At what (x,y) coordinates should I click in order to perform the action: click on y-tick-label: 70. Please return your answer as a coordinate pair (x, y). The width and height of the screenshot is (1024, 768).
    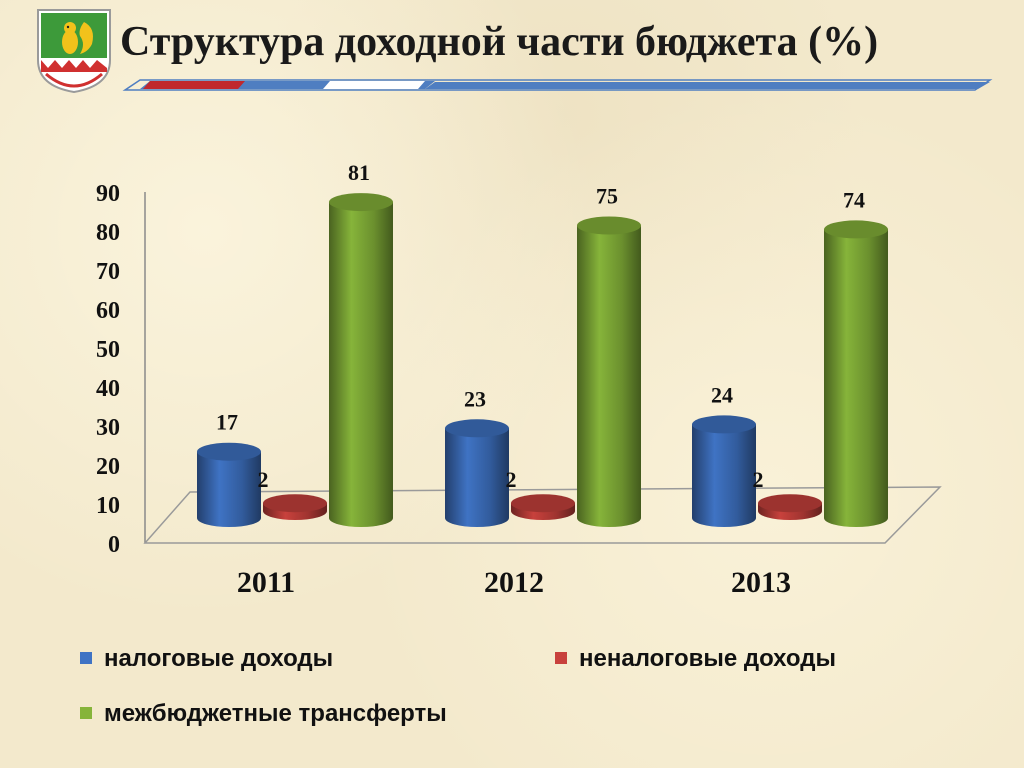
    Looking at the image, I should click on (108, 272).